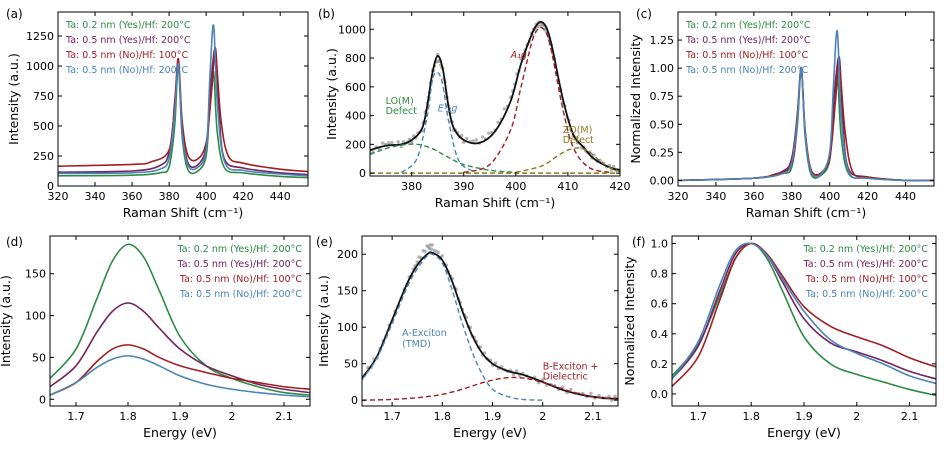 This screenshot has width=944, height=455. What do you see at coordinates (355, 87) in the screenshot?
I see `y-tick-label: 600` at bounding box center [355, 87].